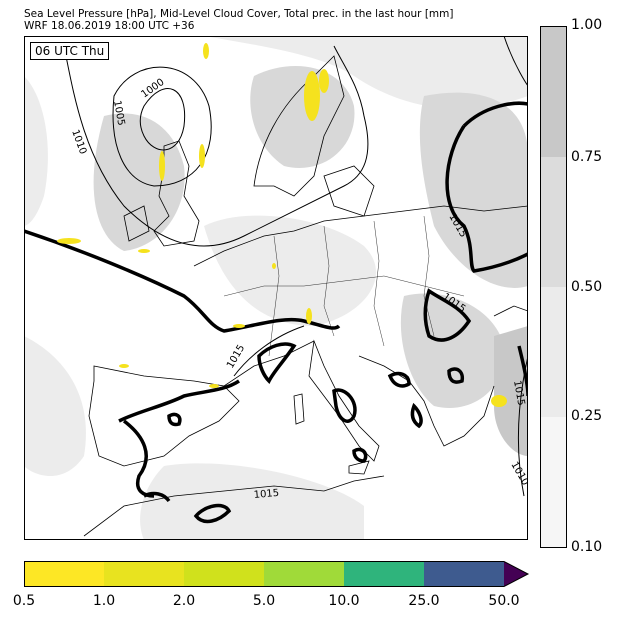 The image size is (618, 621). What do you see at coordinates (182, 281) in the screenshot?
I see `isobar-1015-main` at bounding box center [182, 281].